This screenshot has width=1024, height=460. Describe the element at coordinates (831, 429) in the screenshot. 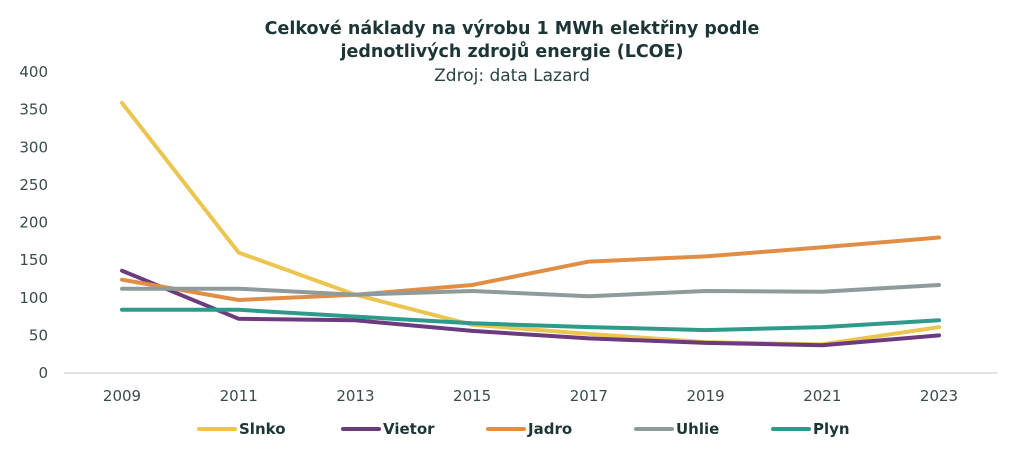

I see `legend-label: Plyn` at that location.